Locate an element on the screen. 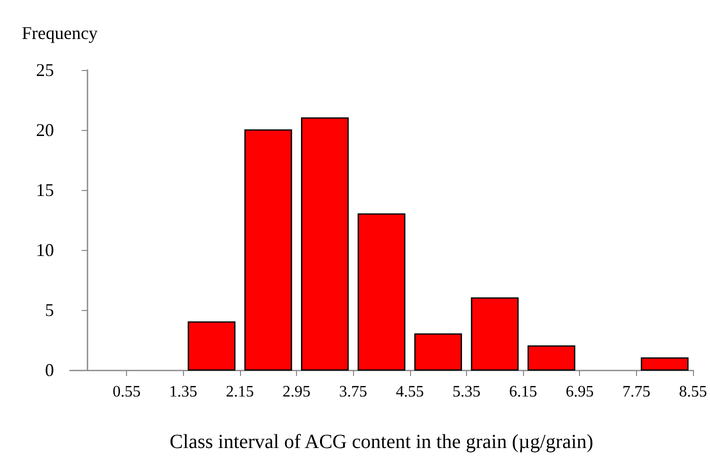 Image resolution: width=710 pixels, height=470 pixels. y-tick-label: 25 is located at coordinates (45, 70).